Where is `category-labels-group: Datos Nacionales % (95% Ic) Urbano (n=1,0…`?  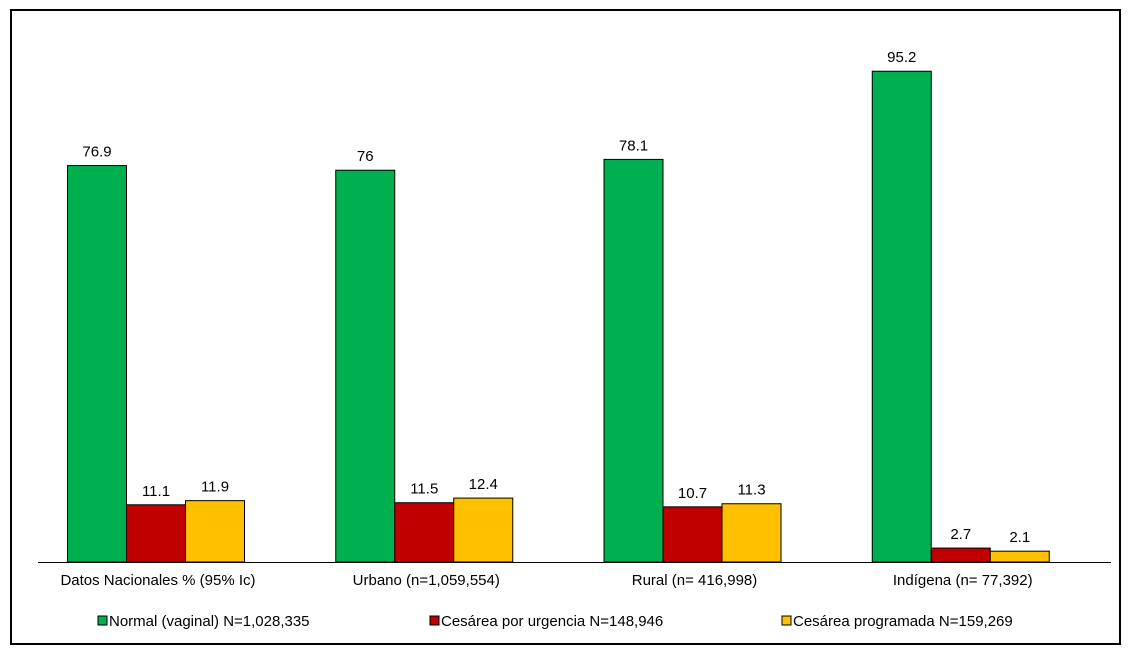
category-labels-group: Datos Nacionales % (95% Ic) Urbano (n=1,0… is located at coordinates (546, 580).